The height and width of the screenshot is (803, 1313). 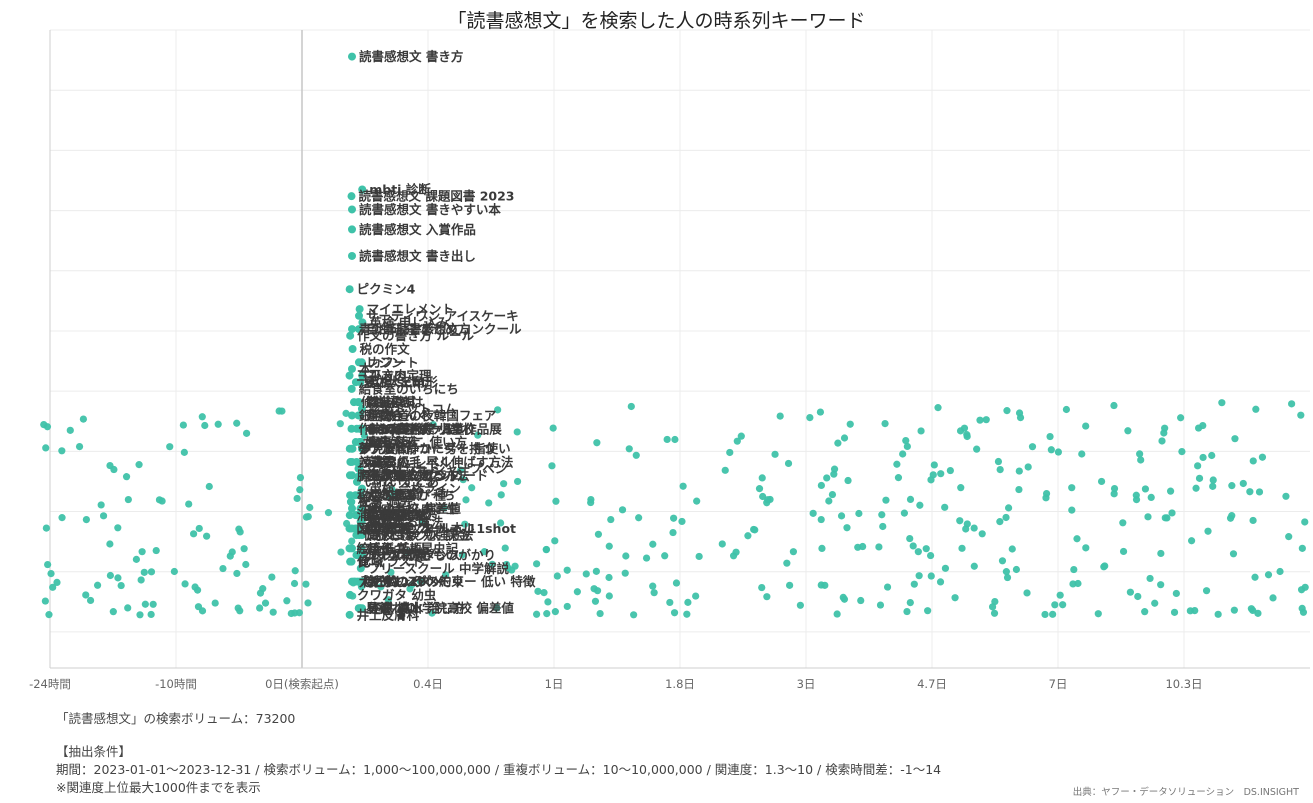 I want to click on keyword-label: 給食室のいちにち, so click(x=409, y=388).